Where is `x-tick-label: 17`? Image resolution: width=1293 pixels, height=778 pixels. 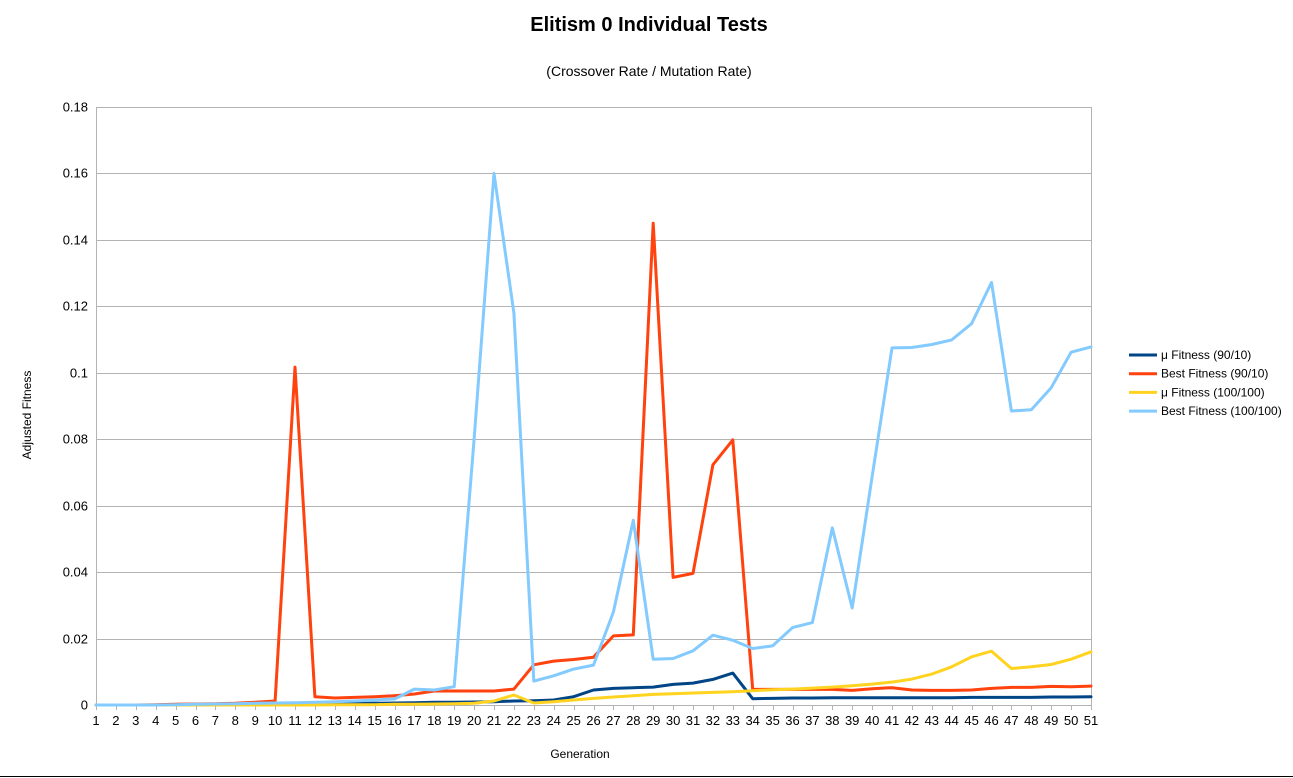 x-tick-label: 17 is located at coordinates (414, 720).